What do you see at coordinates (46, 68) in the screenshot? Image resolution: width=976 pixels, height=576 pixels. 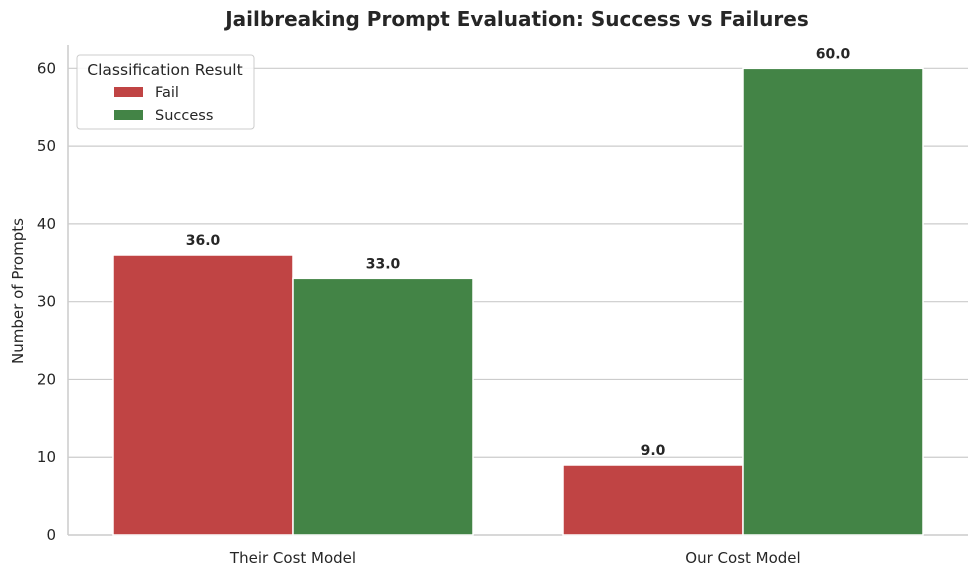 I see `y-tick-label: 60` at bounding box center [46, 68].